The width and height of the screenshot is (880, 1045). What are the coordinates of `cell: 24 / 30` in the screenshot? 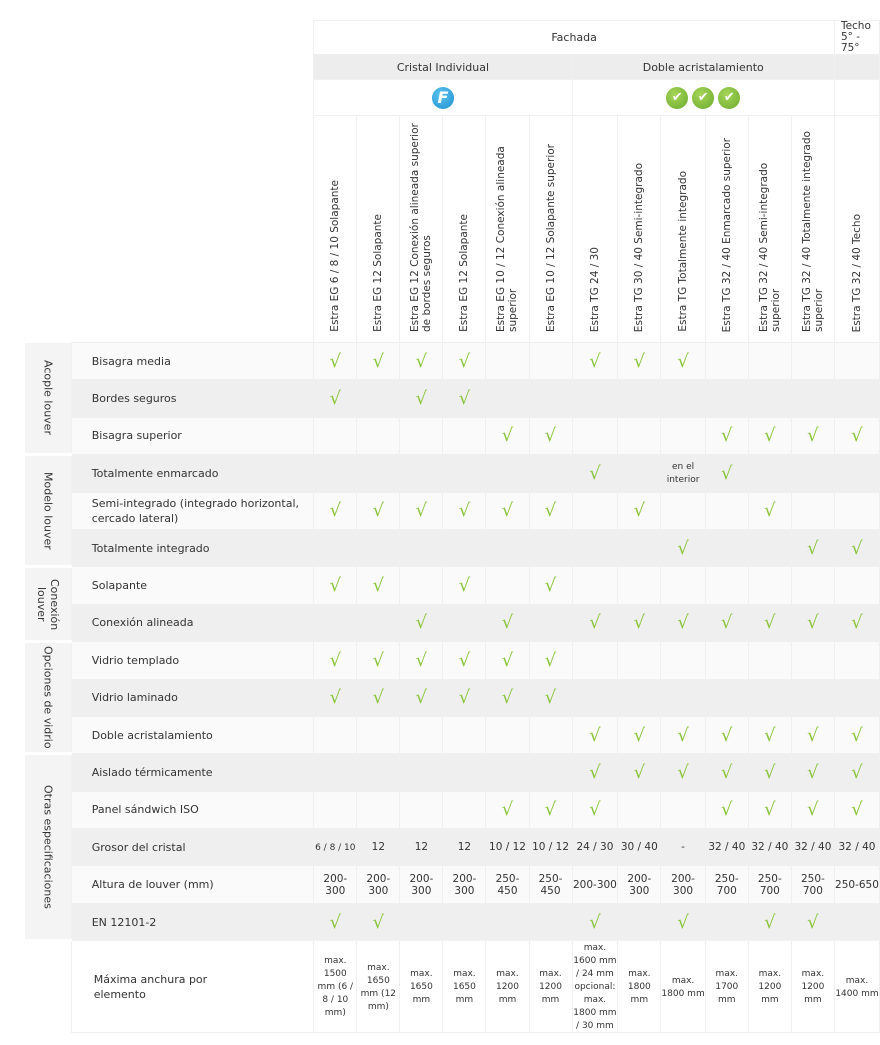 It's located at (595, 847).